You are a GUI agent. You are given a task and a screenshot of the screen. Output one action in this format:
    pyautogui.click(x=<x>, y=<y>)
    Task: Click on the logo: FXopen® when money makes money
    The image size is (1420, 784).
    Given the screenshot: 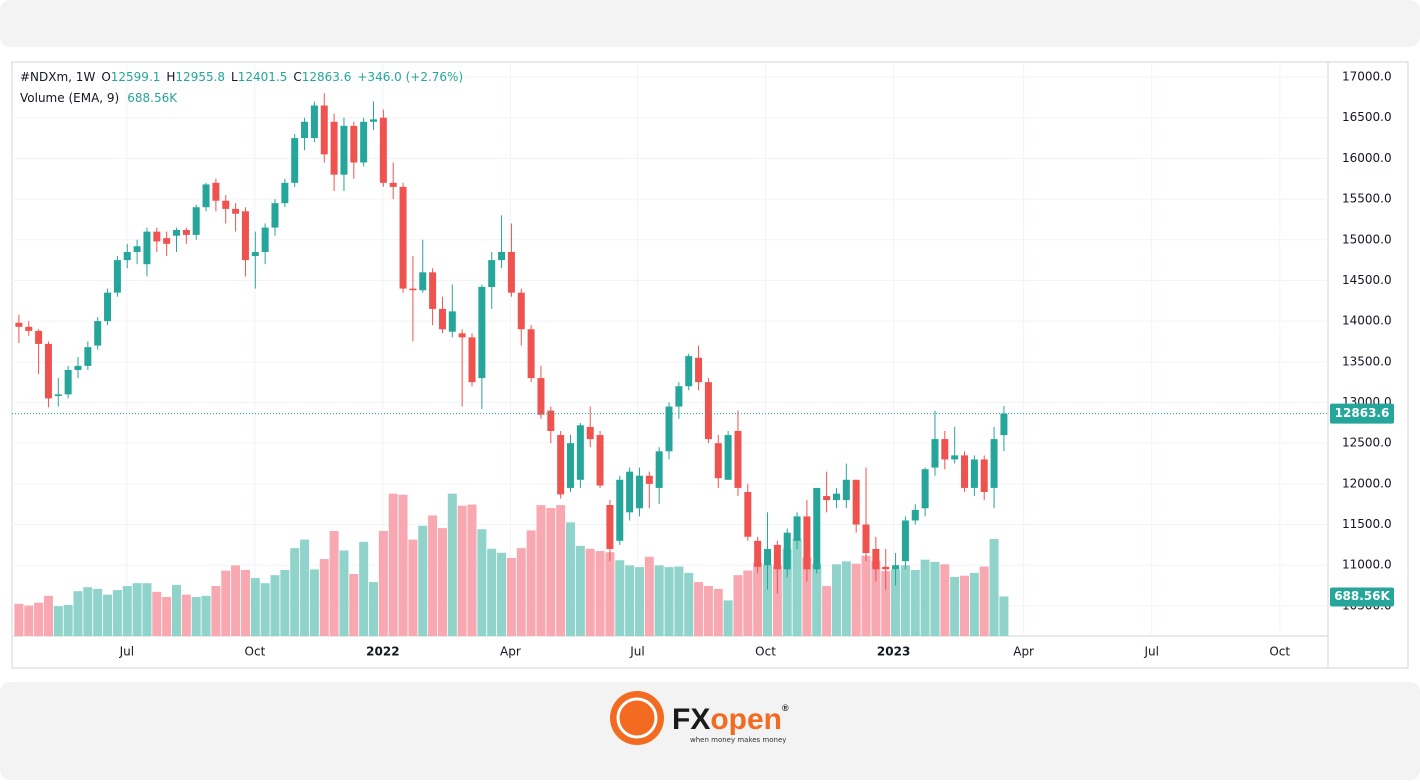 What is the action you would take?
    pyautogui.click(x=699, y=718)
    